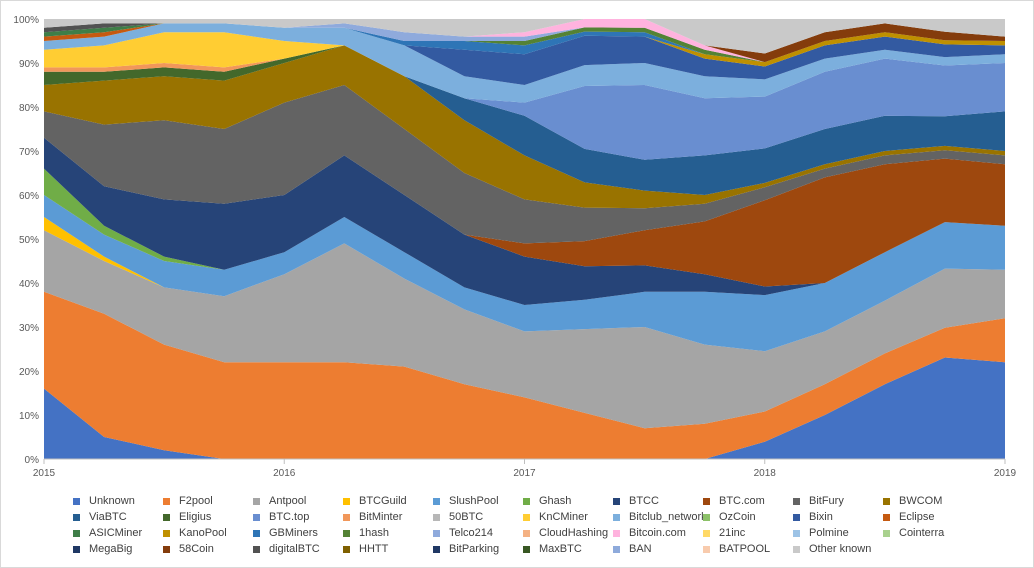 The image size is (1034, 568). What do you see at coordinates (832, 549) in the screenshot?
I see `legend-item: Other known` at bounding box center [832, 549].